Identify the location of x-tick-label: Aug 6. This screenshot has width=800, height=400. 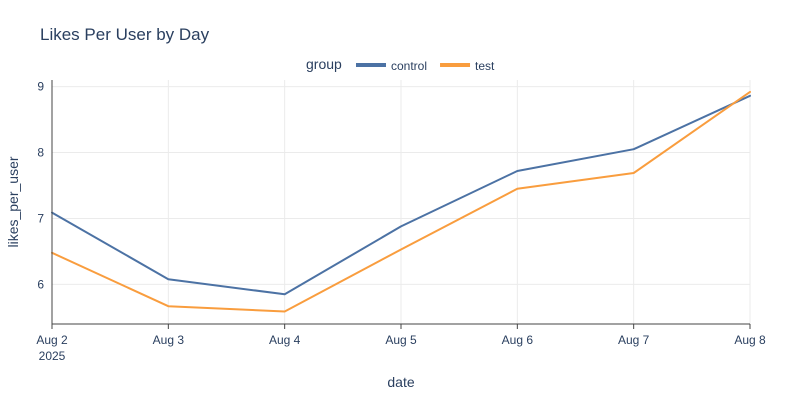
(518, 340).